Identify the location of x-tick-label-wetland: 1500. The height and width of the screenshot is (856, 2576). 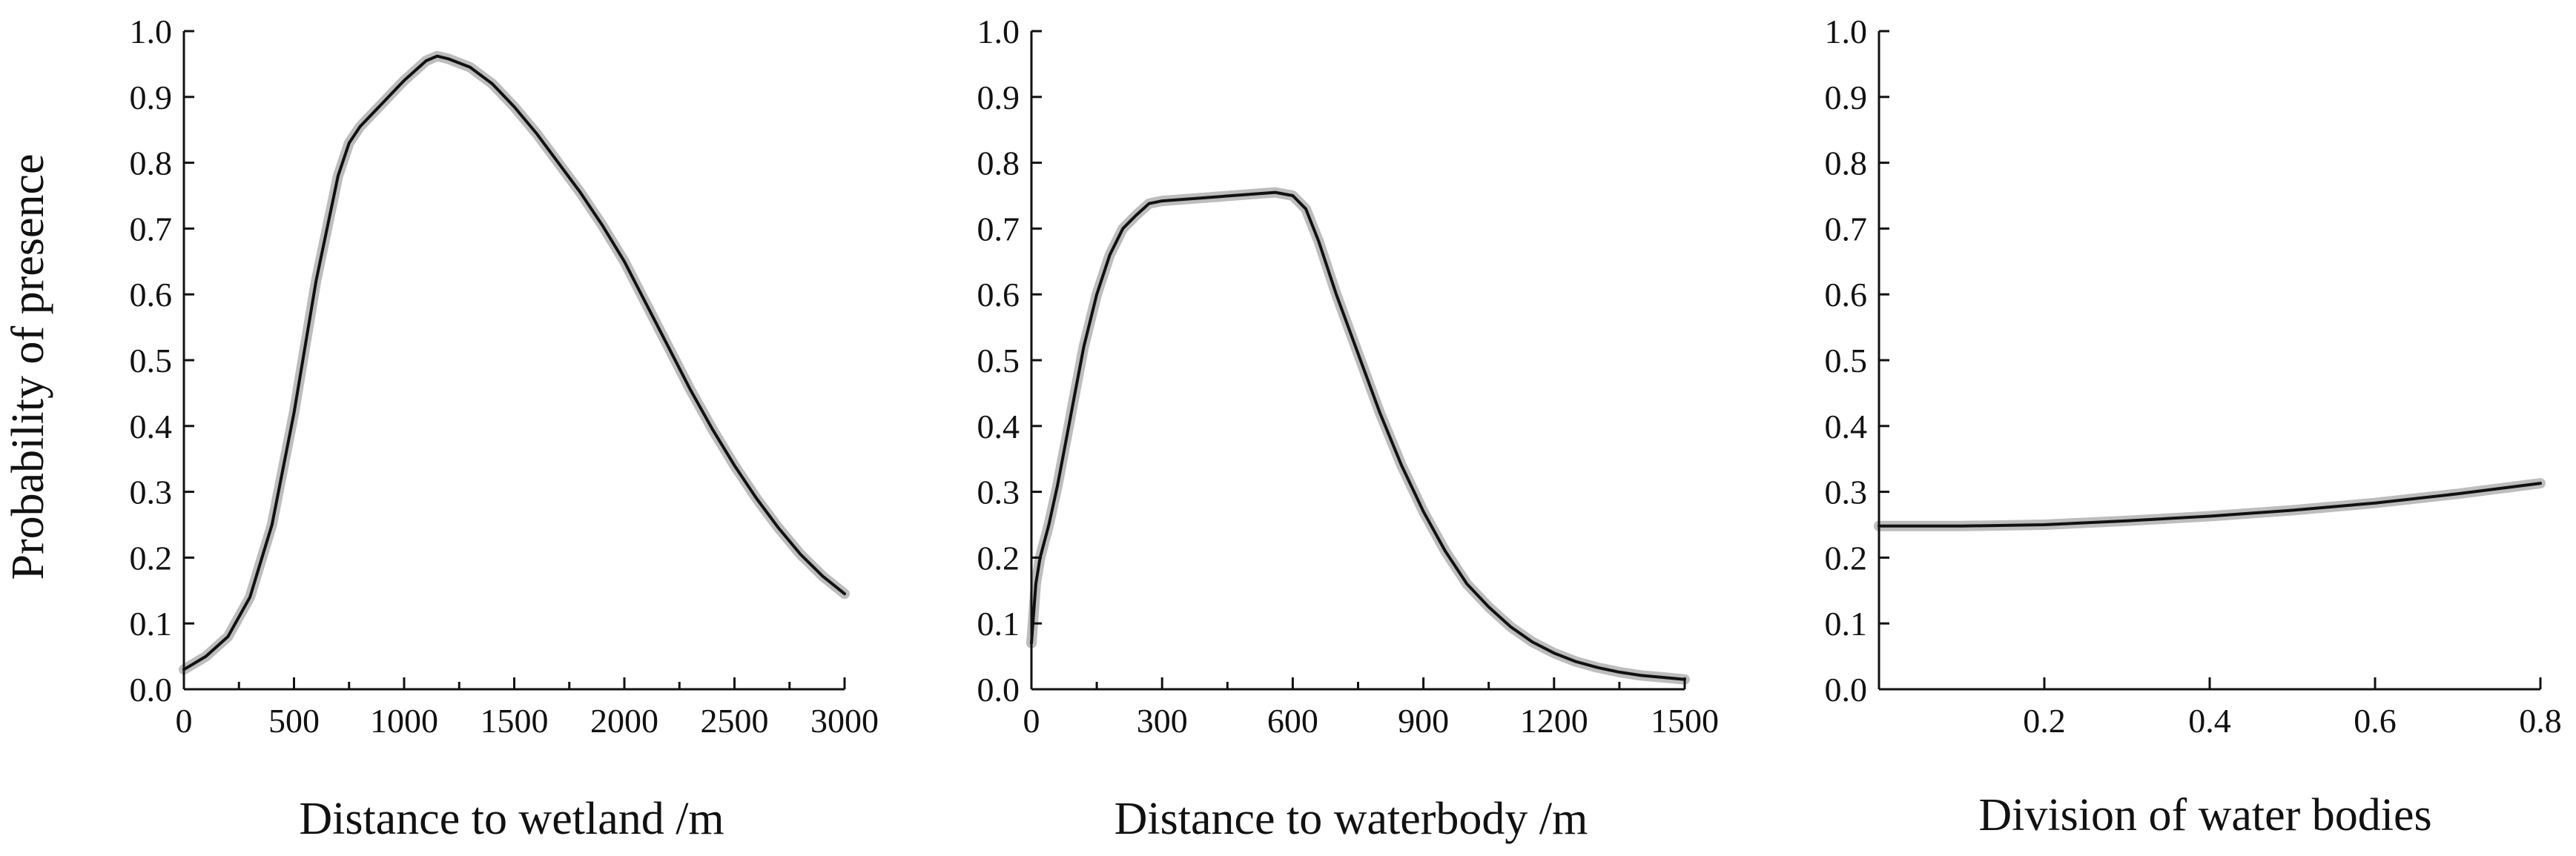
(514, 721).